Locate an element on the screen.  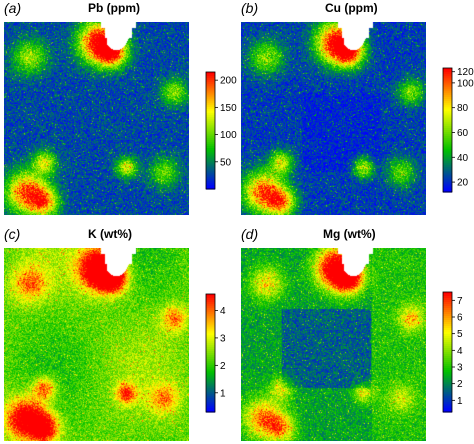
colorbar-frame is located at coordinates (447, 352).